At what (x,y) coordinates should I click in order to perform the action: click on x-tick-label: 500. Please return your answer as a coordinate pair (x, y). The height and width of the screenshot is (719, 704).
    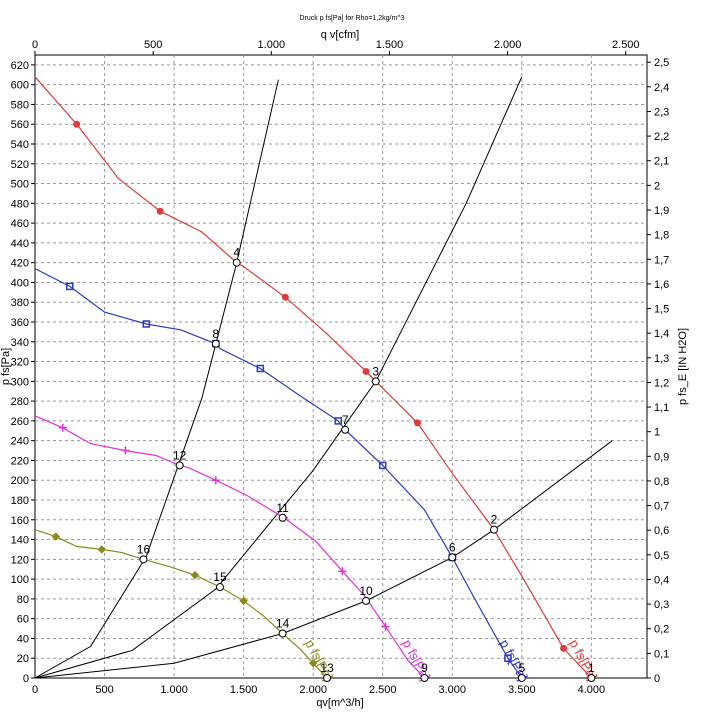
    Looking at the image, I should click on (104, 690).